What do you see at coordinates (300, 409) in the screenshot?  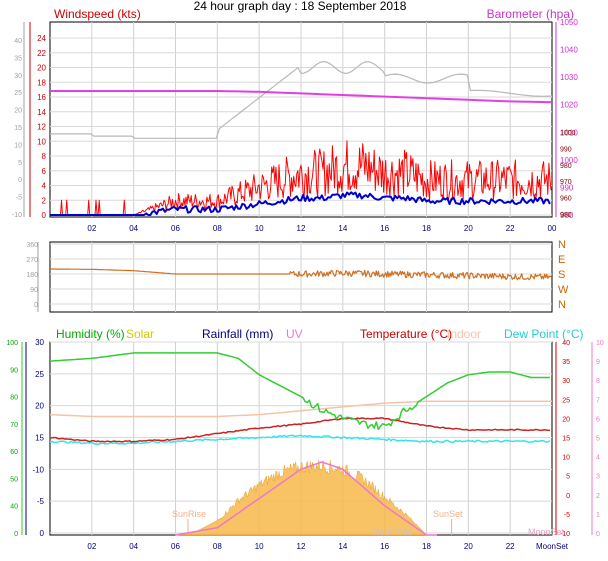 I see `indoor-line` at bounding box center [300, 409].